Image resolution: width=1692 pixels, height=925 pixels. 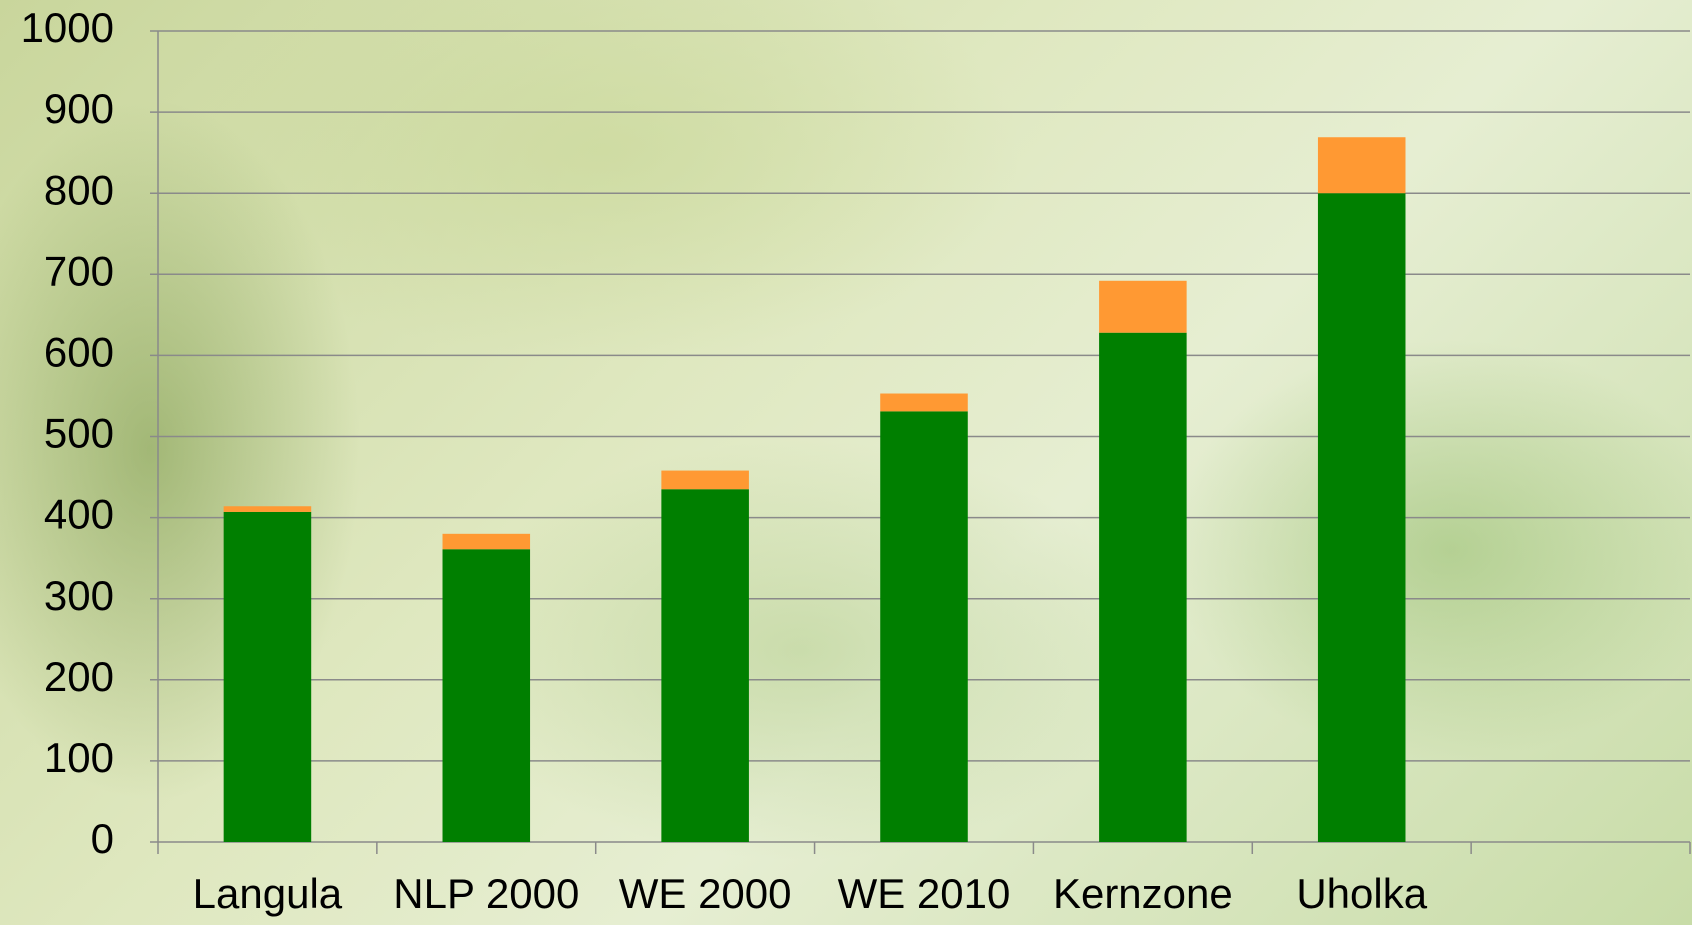 What do you see at coordinates (1361, 893) in the screenshot?
I see `x-tick-label: Uholka` at bounding box center [1361, 893].